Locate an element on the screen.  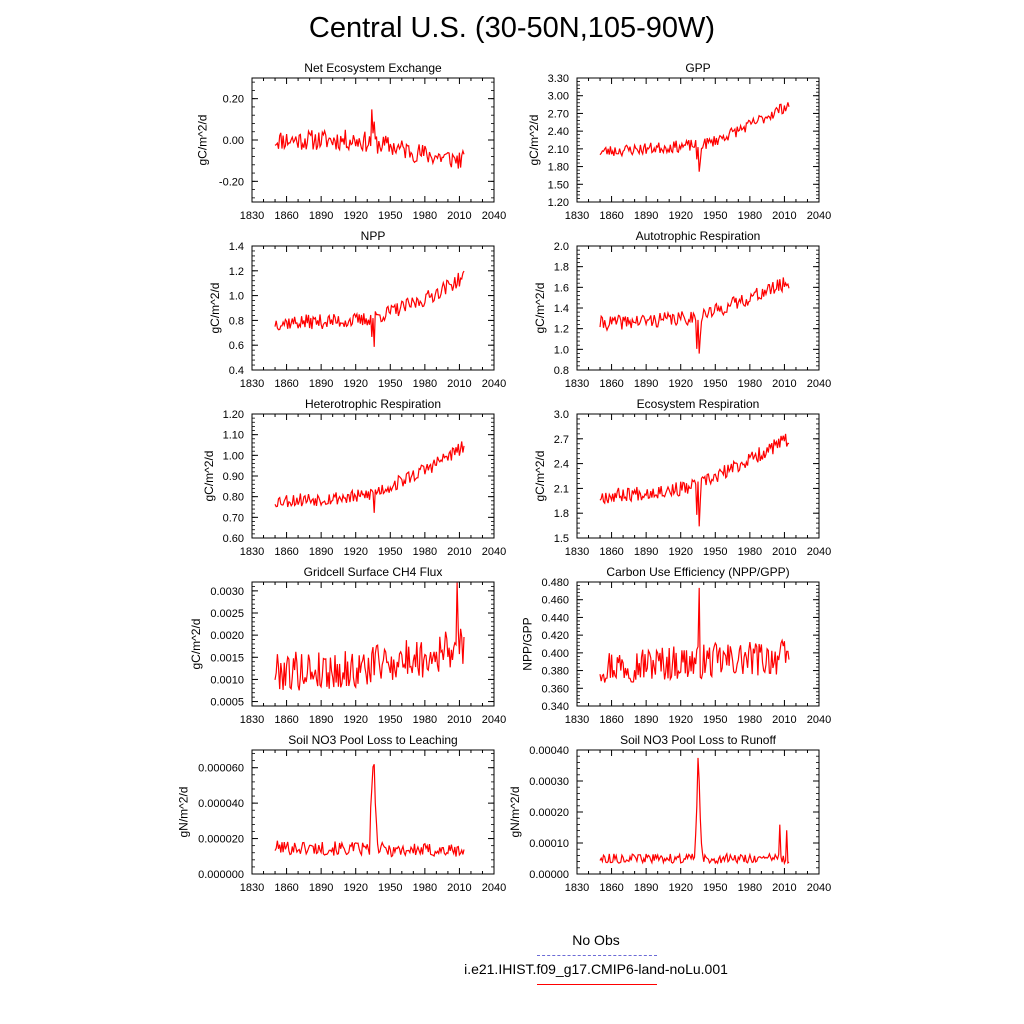
legend-obs-line is located at coordinates (597, 955).